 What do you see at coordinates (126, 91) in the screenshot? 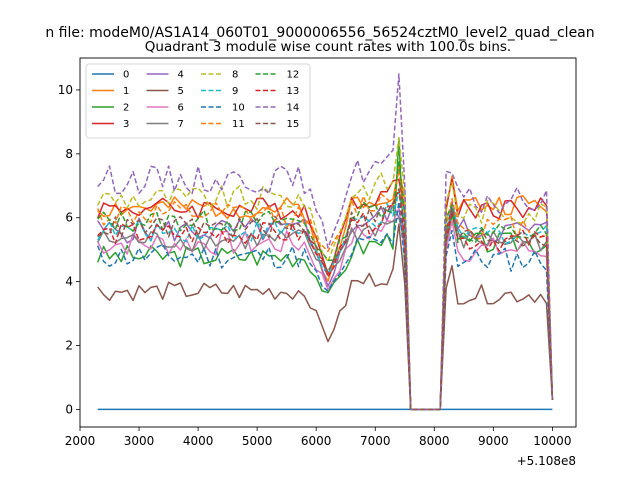
I see `legend-label-1: 1` at bounding box center [126, 91].